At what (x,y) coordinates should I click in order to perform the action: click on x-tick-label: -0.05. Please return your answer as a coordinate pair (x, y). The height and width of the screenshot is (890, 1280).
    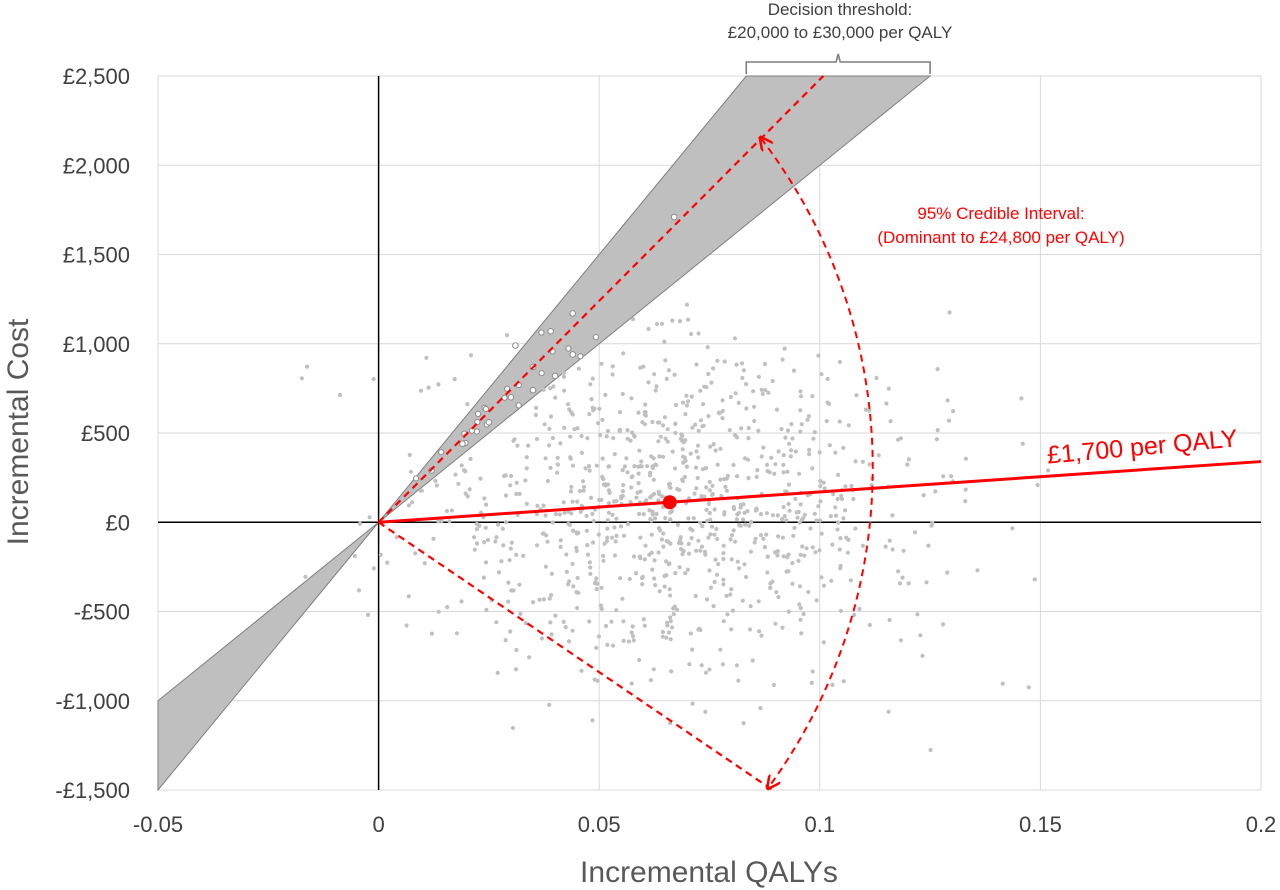
    Looking at the image, I should click on (158, 824).